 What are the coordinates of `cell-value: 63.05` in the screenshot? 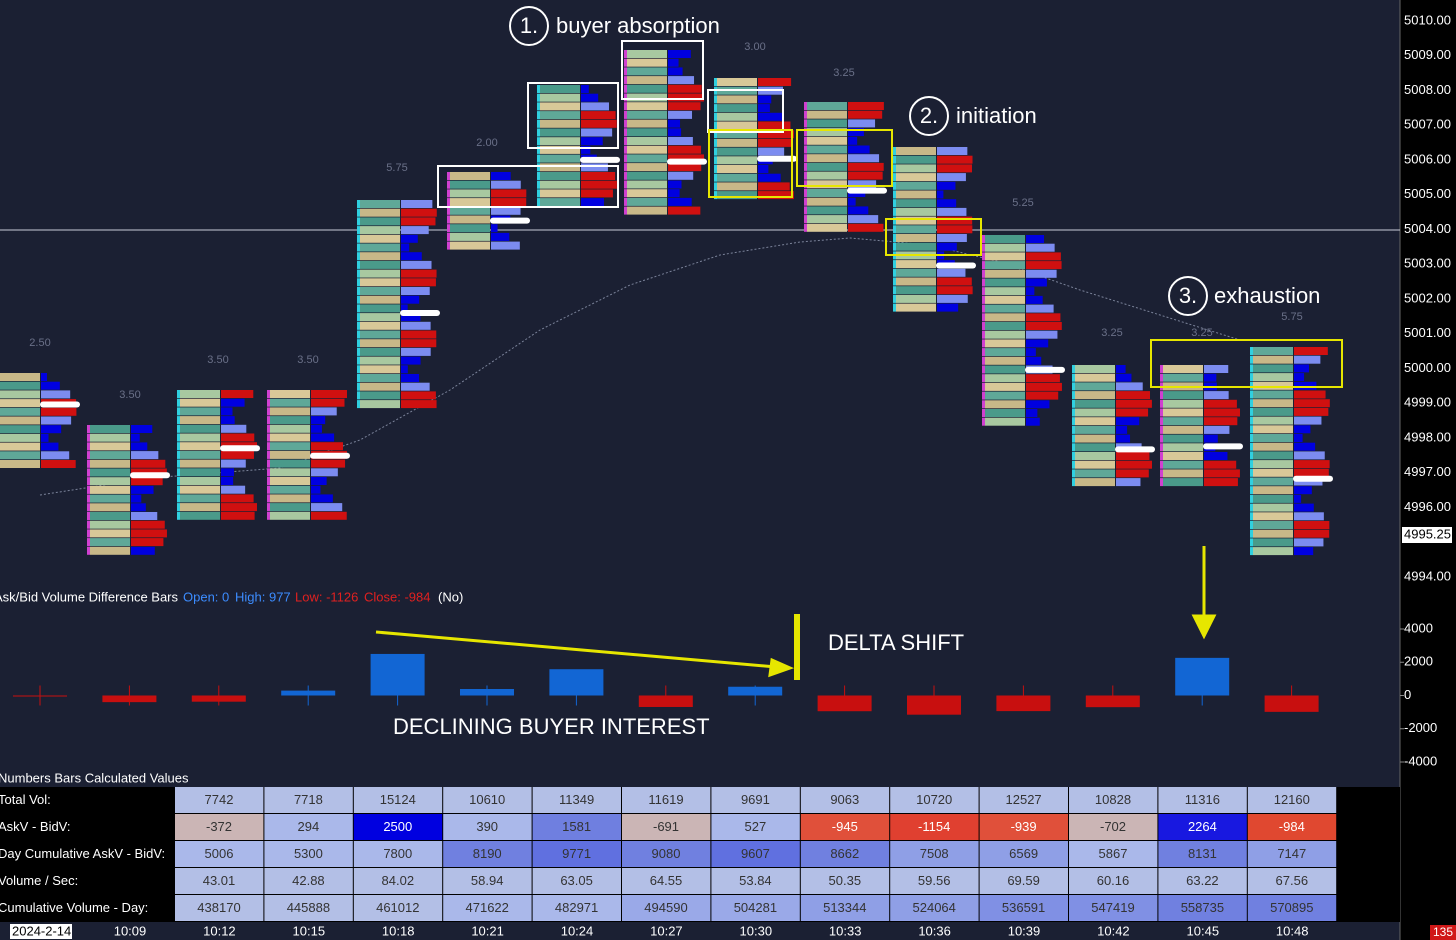 It's located at (576, 880).